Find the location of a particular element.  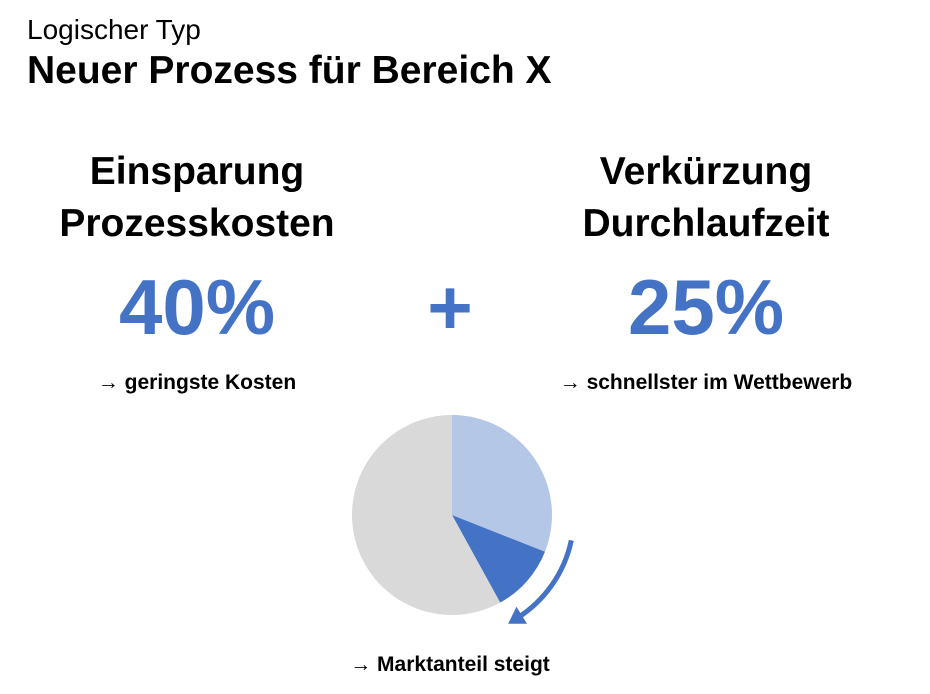

metric-heading-time-line2: Durchlaufzeit is located at coordinates (706, 223).